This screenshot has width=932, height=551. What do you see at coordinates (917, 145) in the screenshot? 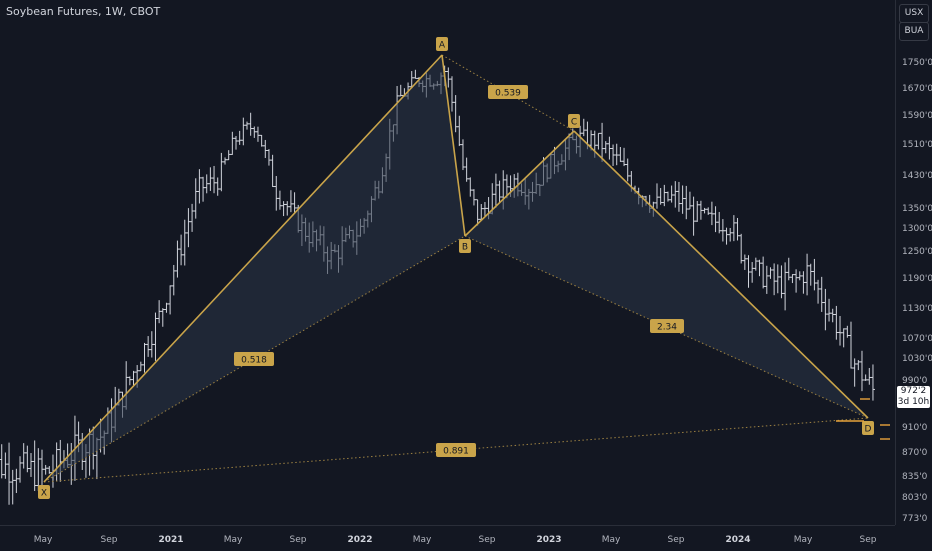
I see `price-tick-label: 1510'0` at bounding box center [917, 145].